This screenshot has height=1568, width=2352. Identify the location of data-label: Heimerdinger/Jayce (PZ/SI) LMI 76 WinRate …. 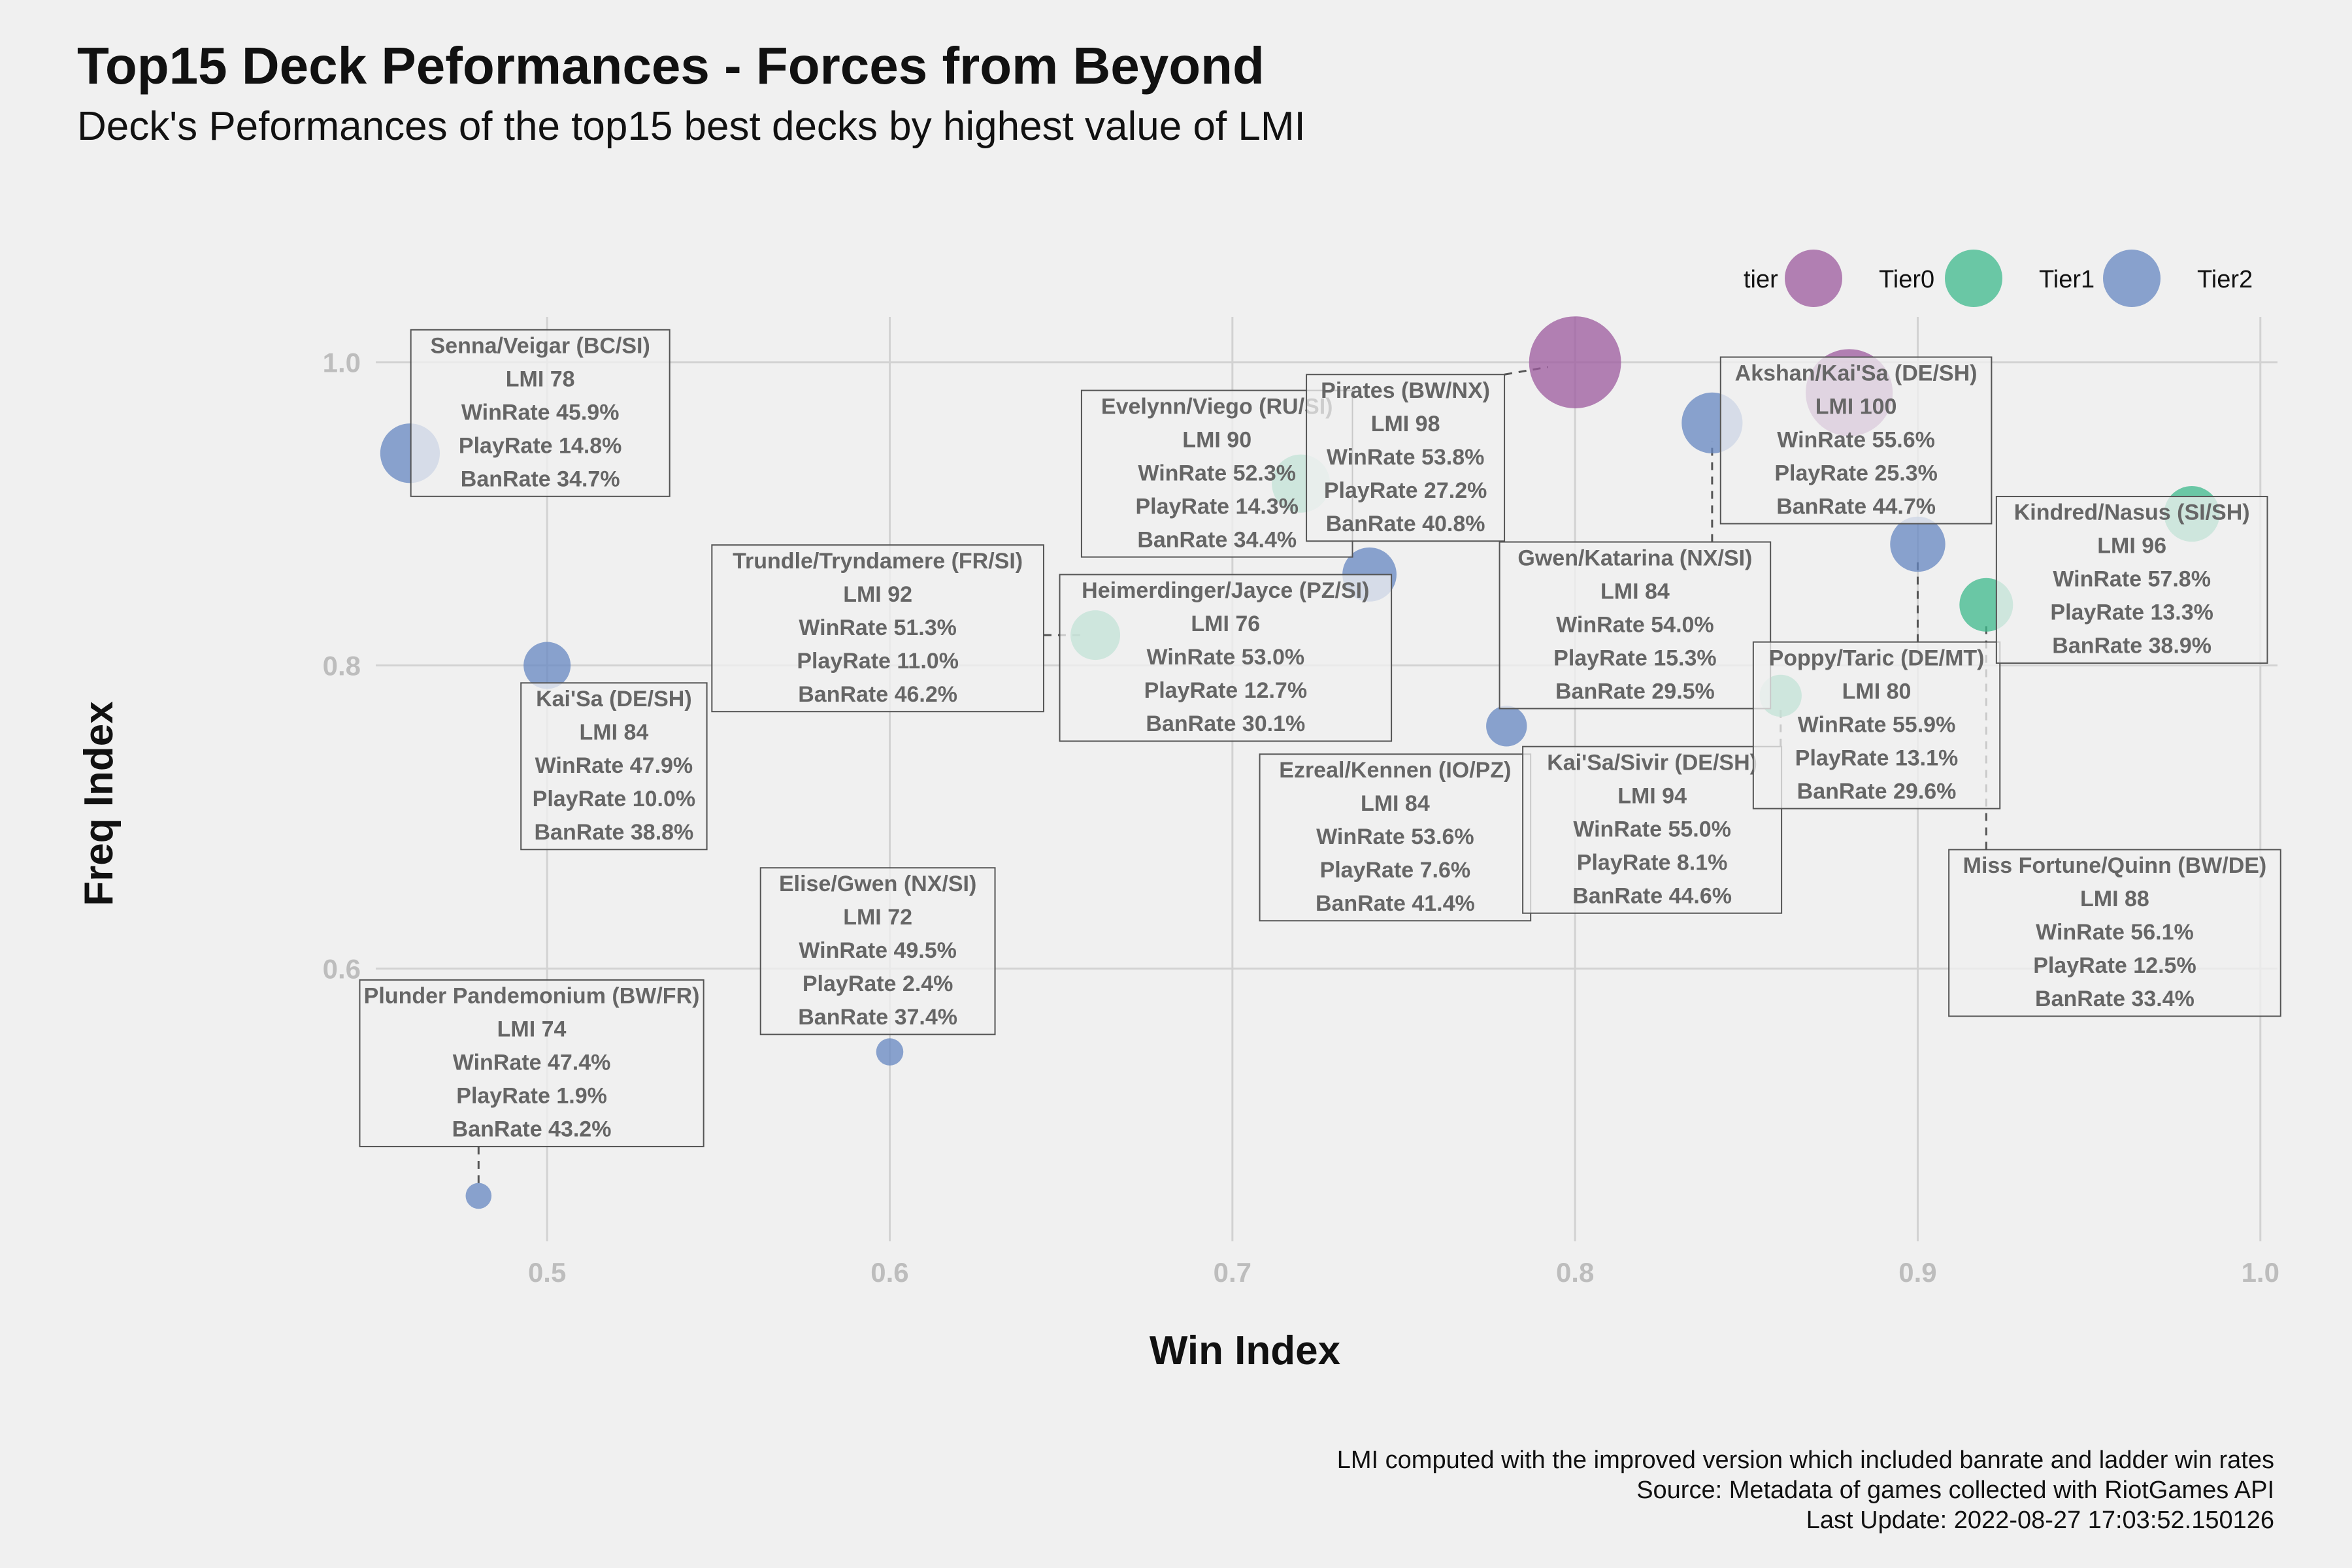
(1226, 658).